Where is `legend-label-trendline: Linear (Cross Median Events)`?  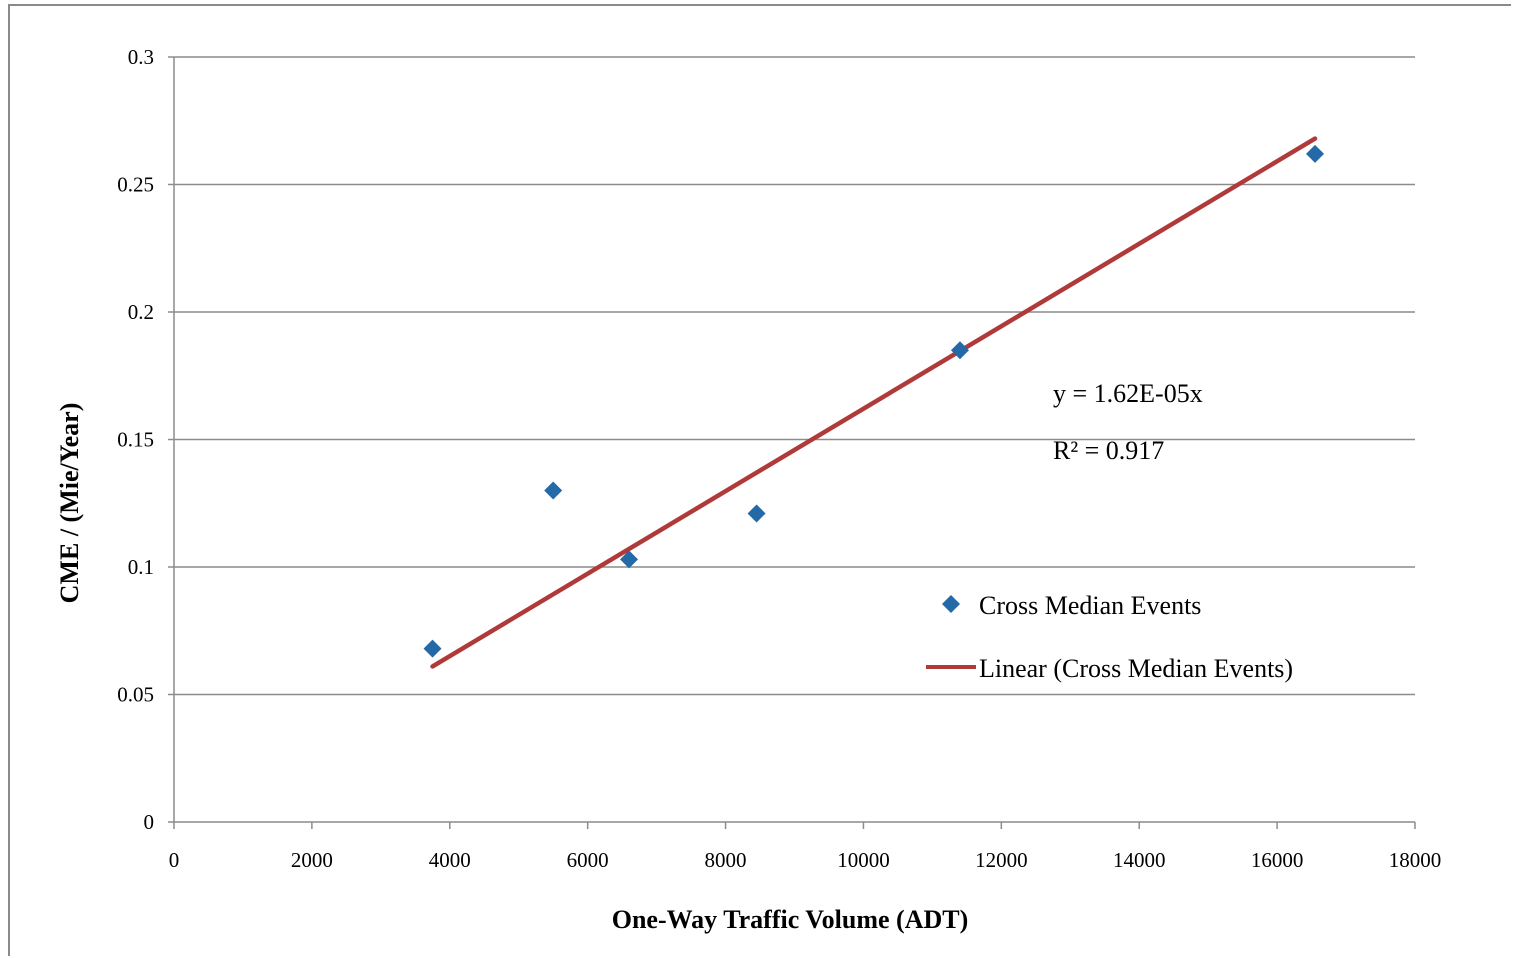 legend-label-trendline: Linear (Cross Median Events) is located at coordinates (1136, 668).